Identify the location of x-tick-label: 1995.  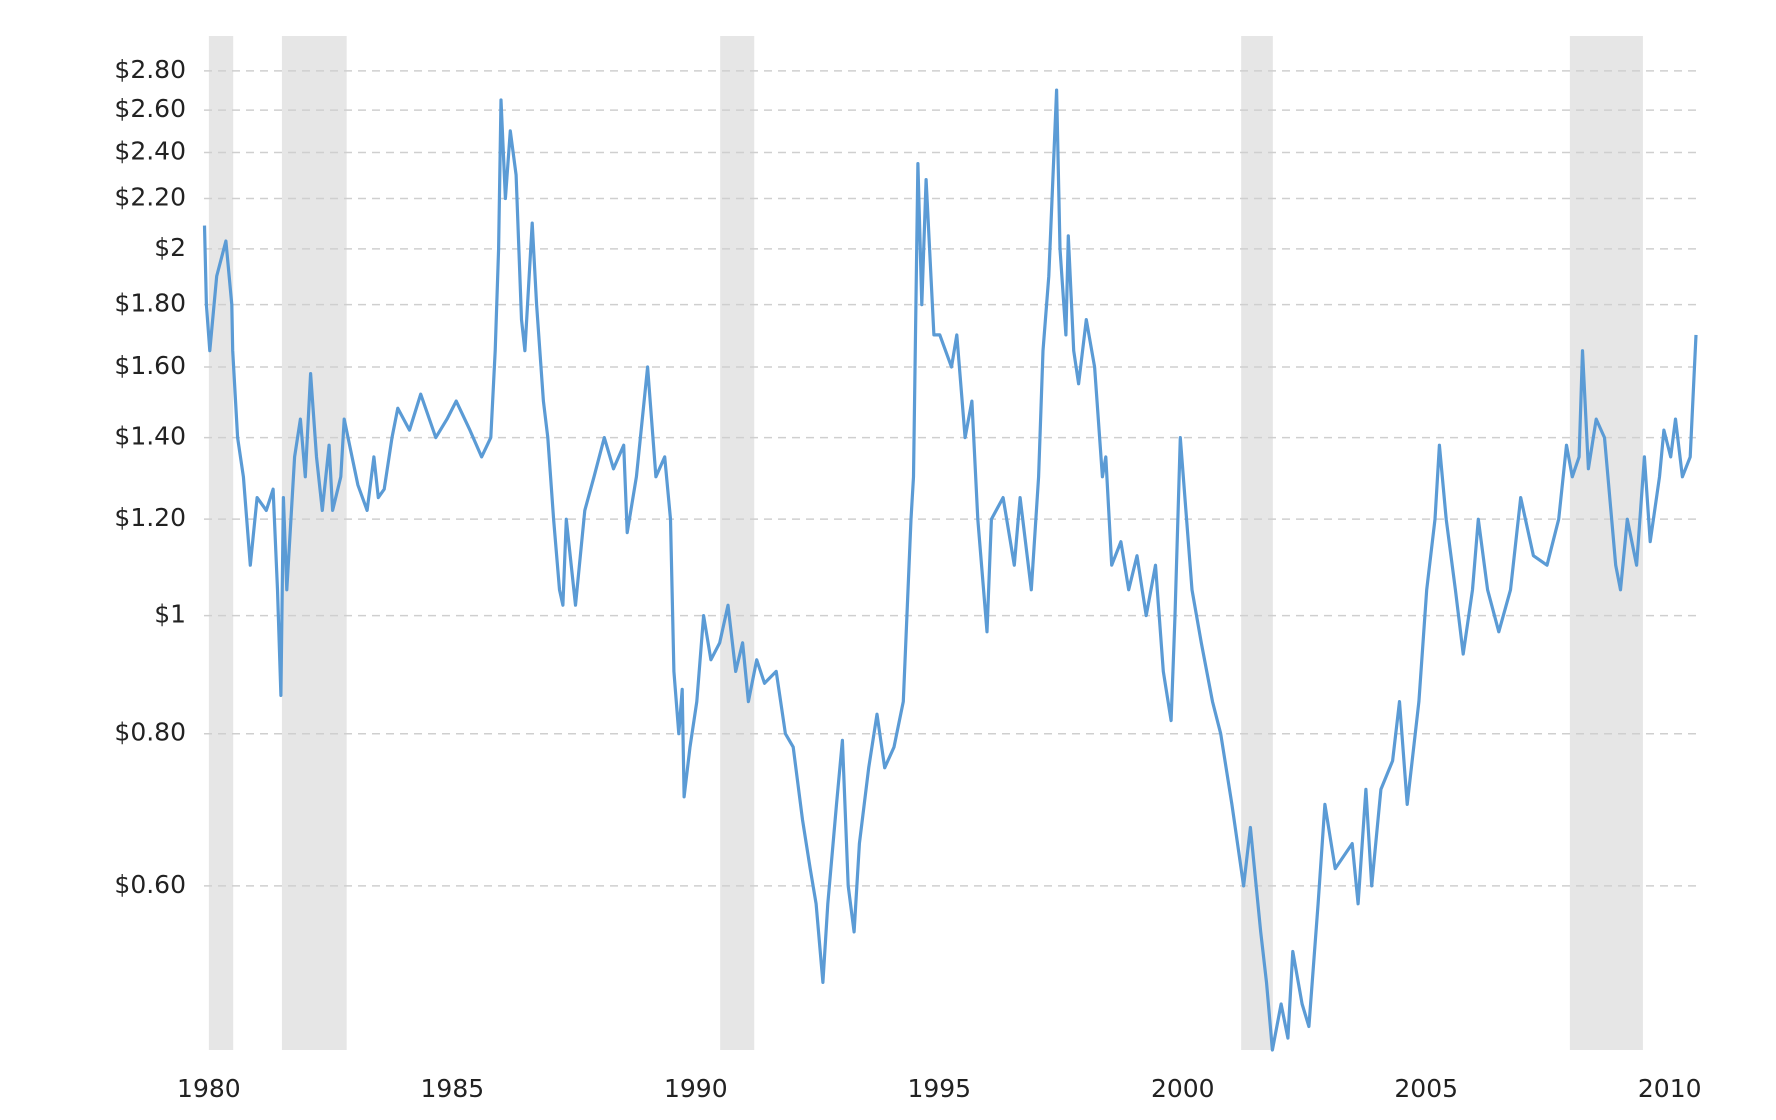
(939, 1088).